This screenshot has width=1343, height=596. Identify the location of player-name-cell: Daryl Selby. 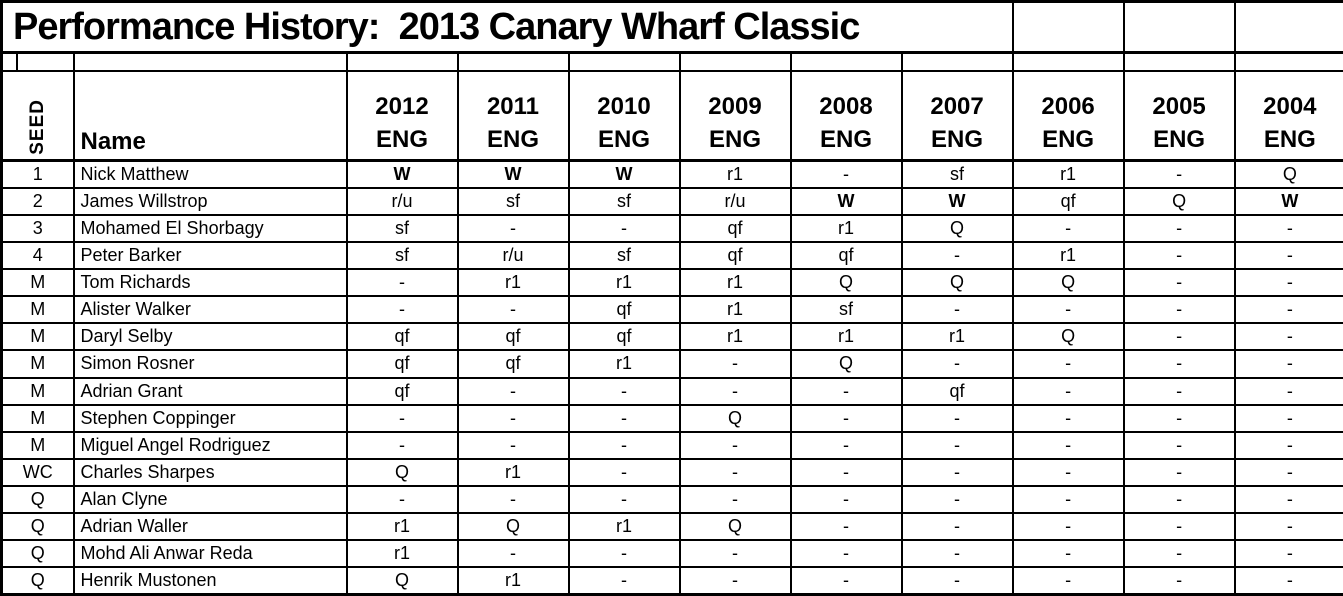
(210, 337).